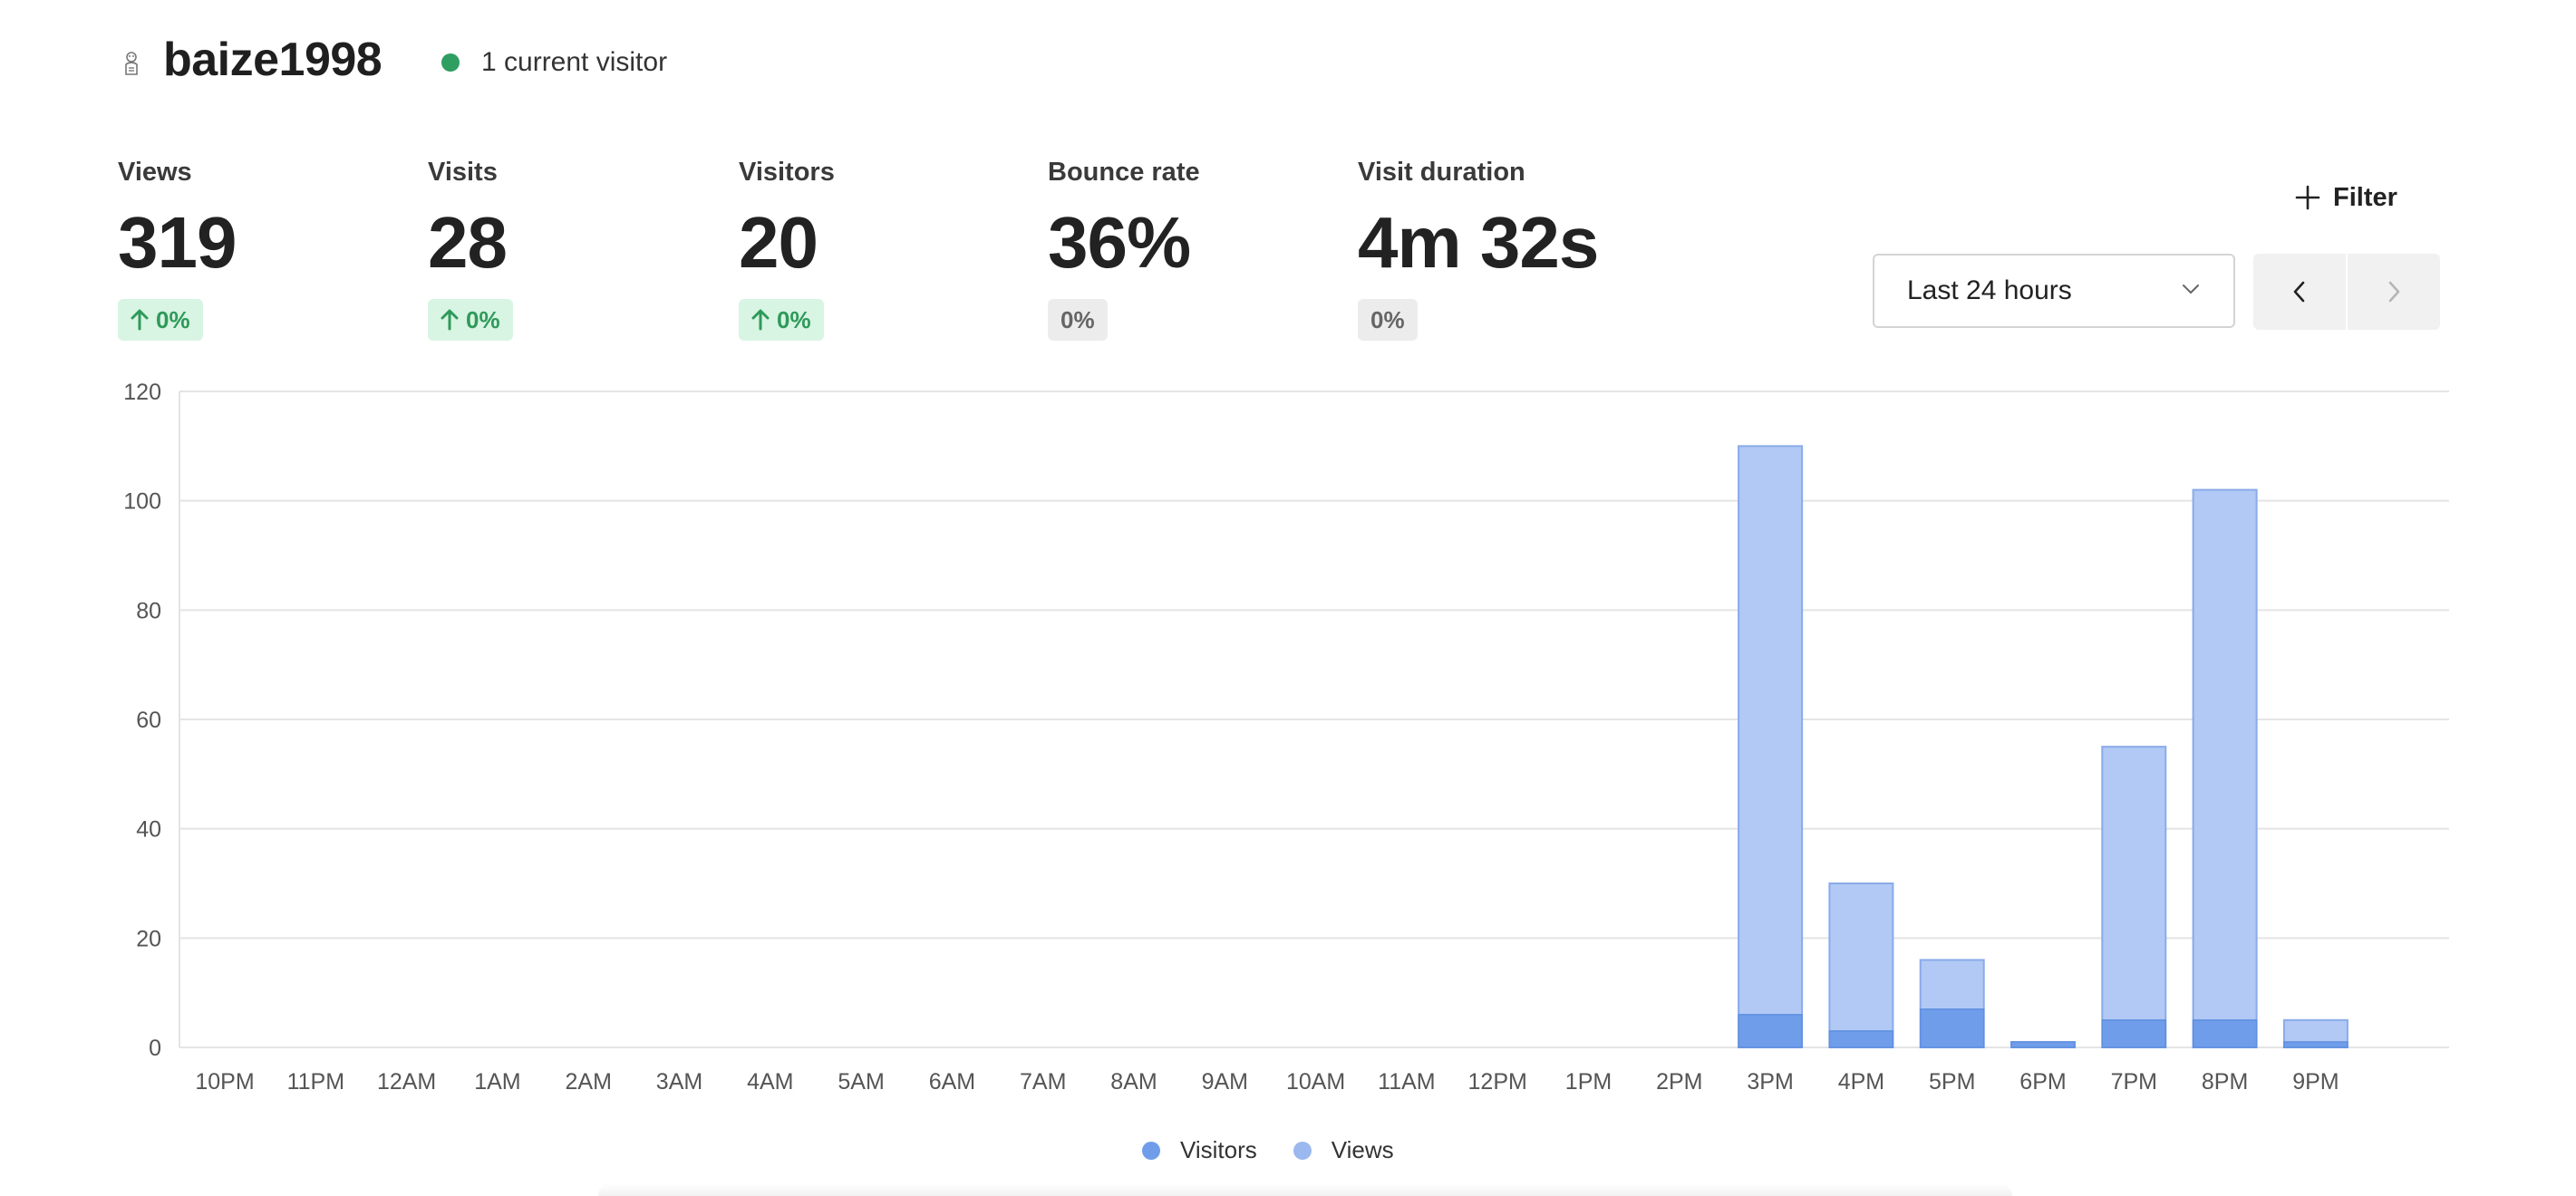  What do you see at coordinates (2191, 289) in the screenshot?
I see `chevron-down-icon` at bounding box center [2191, 289].